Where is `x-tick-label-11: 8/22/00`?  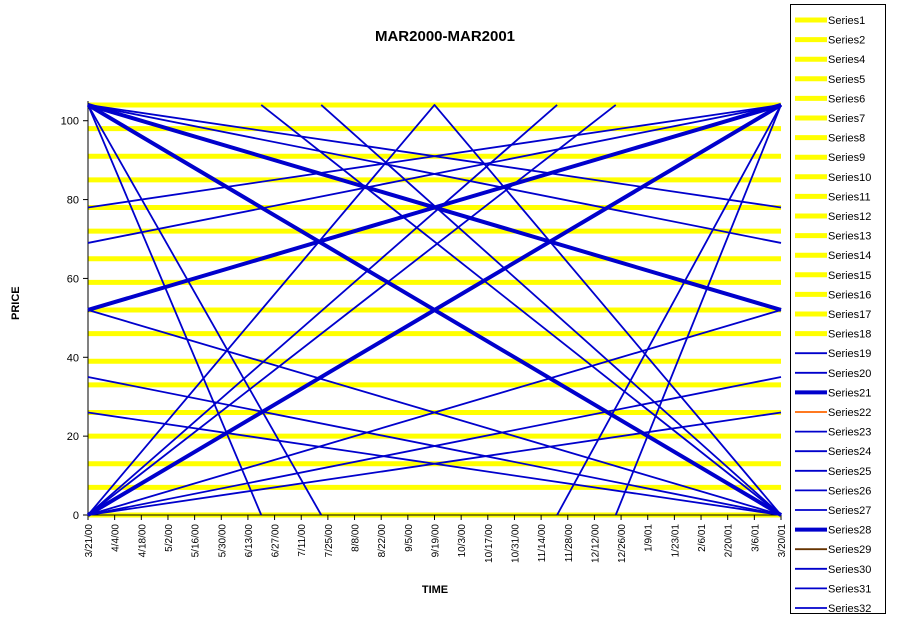 x-tick-label-11: 8/22/00 is located at coordinates (382, 541).